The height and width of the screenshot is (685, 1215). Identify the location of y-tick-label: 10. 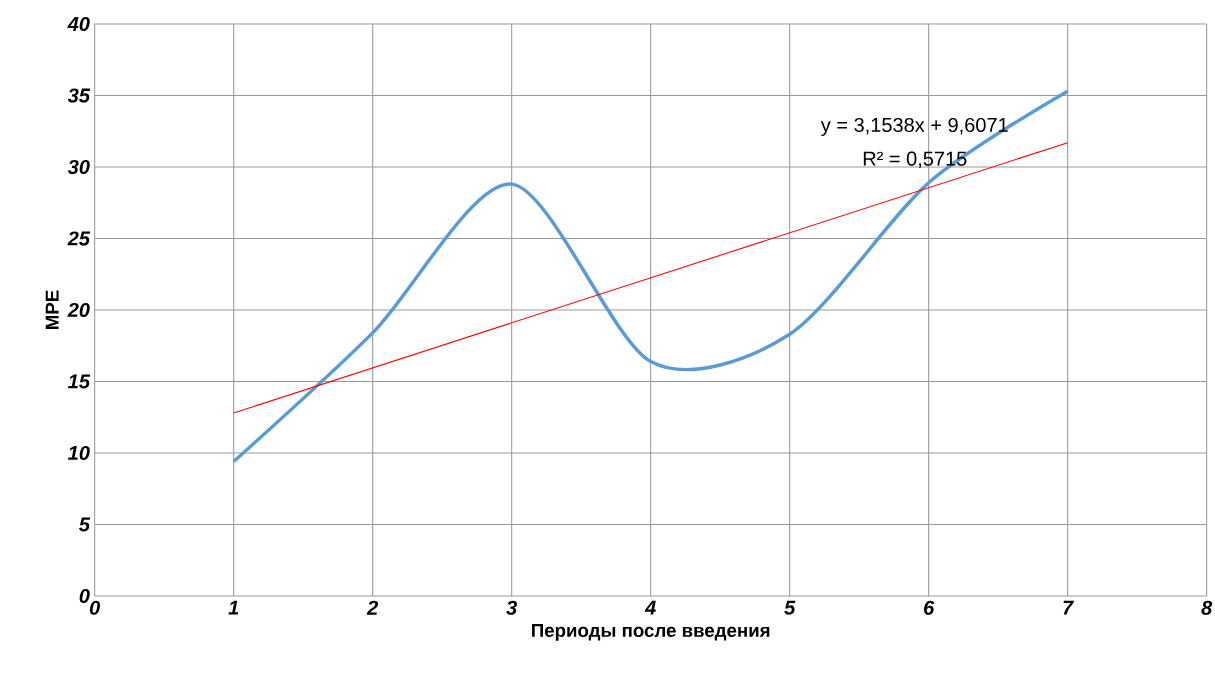
(79, 453).